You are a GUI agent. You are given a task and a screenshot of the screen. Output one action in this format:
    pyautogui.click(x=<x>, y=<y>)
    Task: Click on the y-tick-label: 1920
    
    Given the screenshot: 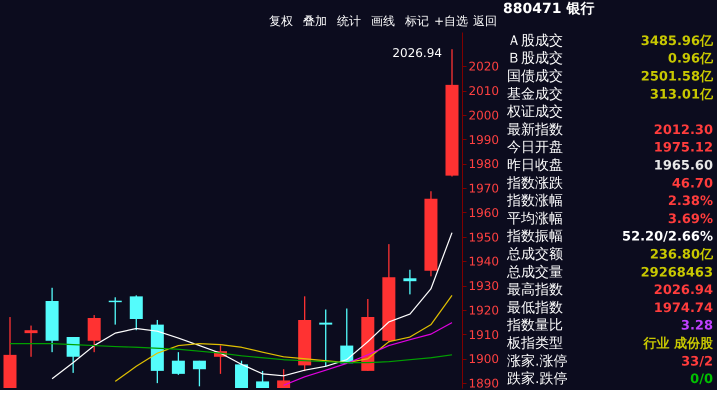 What is the action you would take?
    pyautogui.click(x=484, y=310)
    